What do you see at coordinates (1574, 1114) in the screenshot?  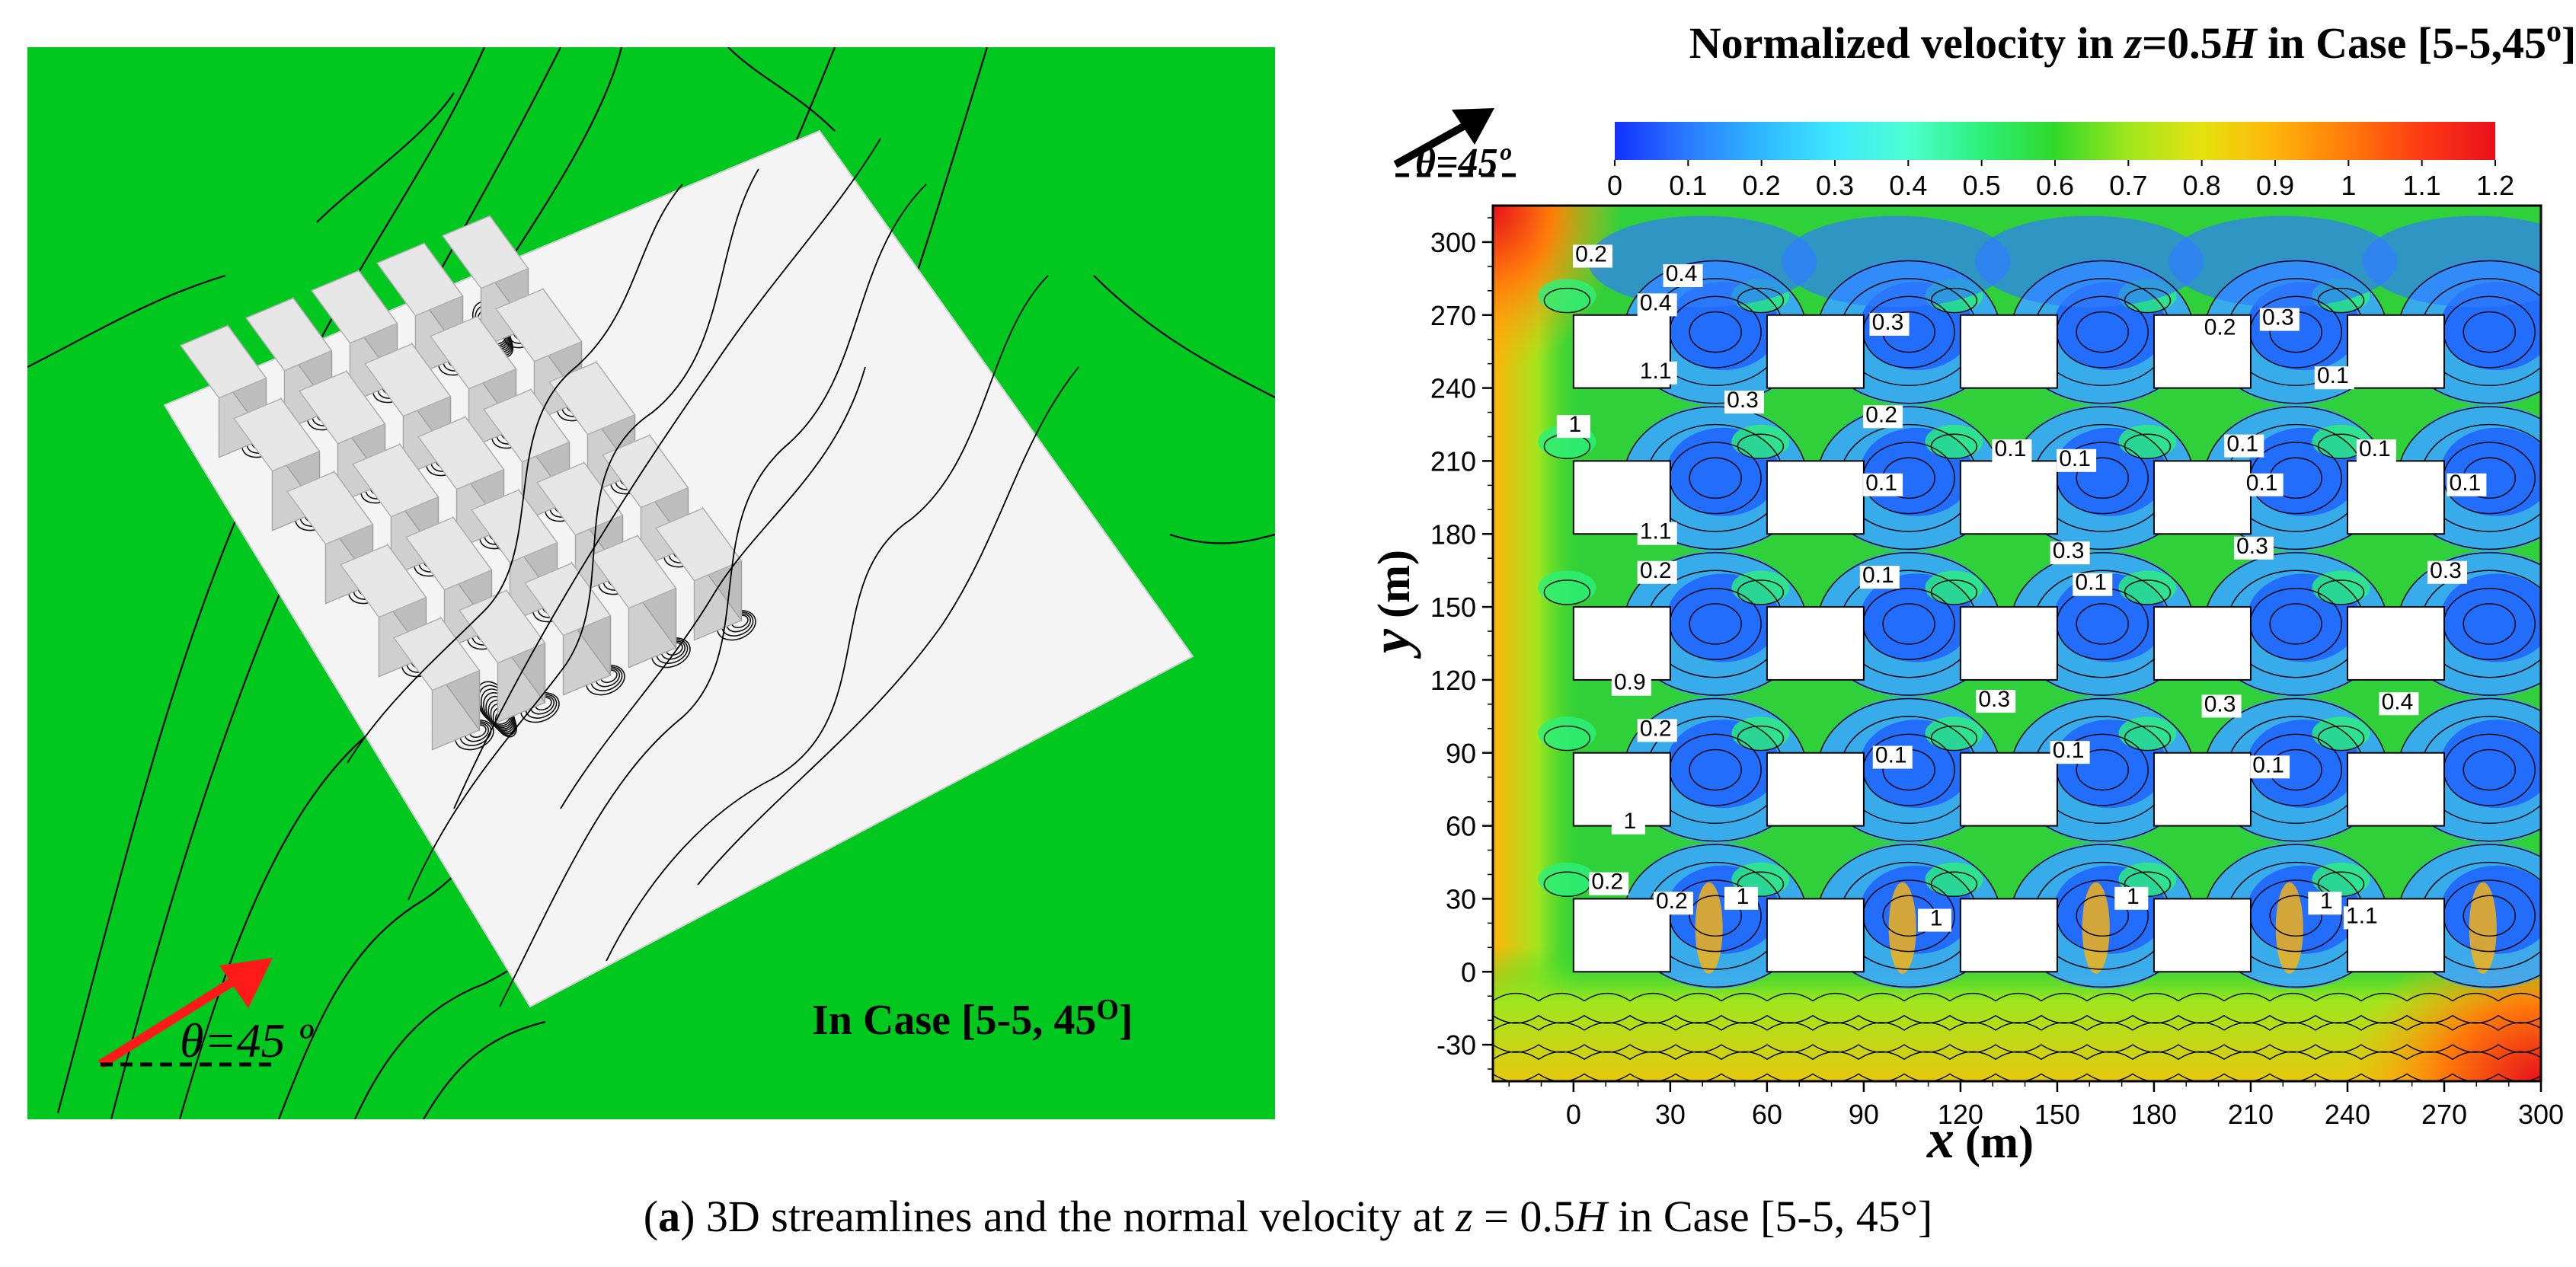 I see `x-tick-label: 0` at bounding box center [1574, 1114].